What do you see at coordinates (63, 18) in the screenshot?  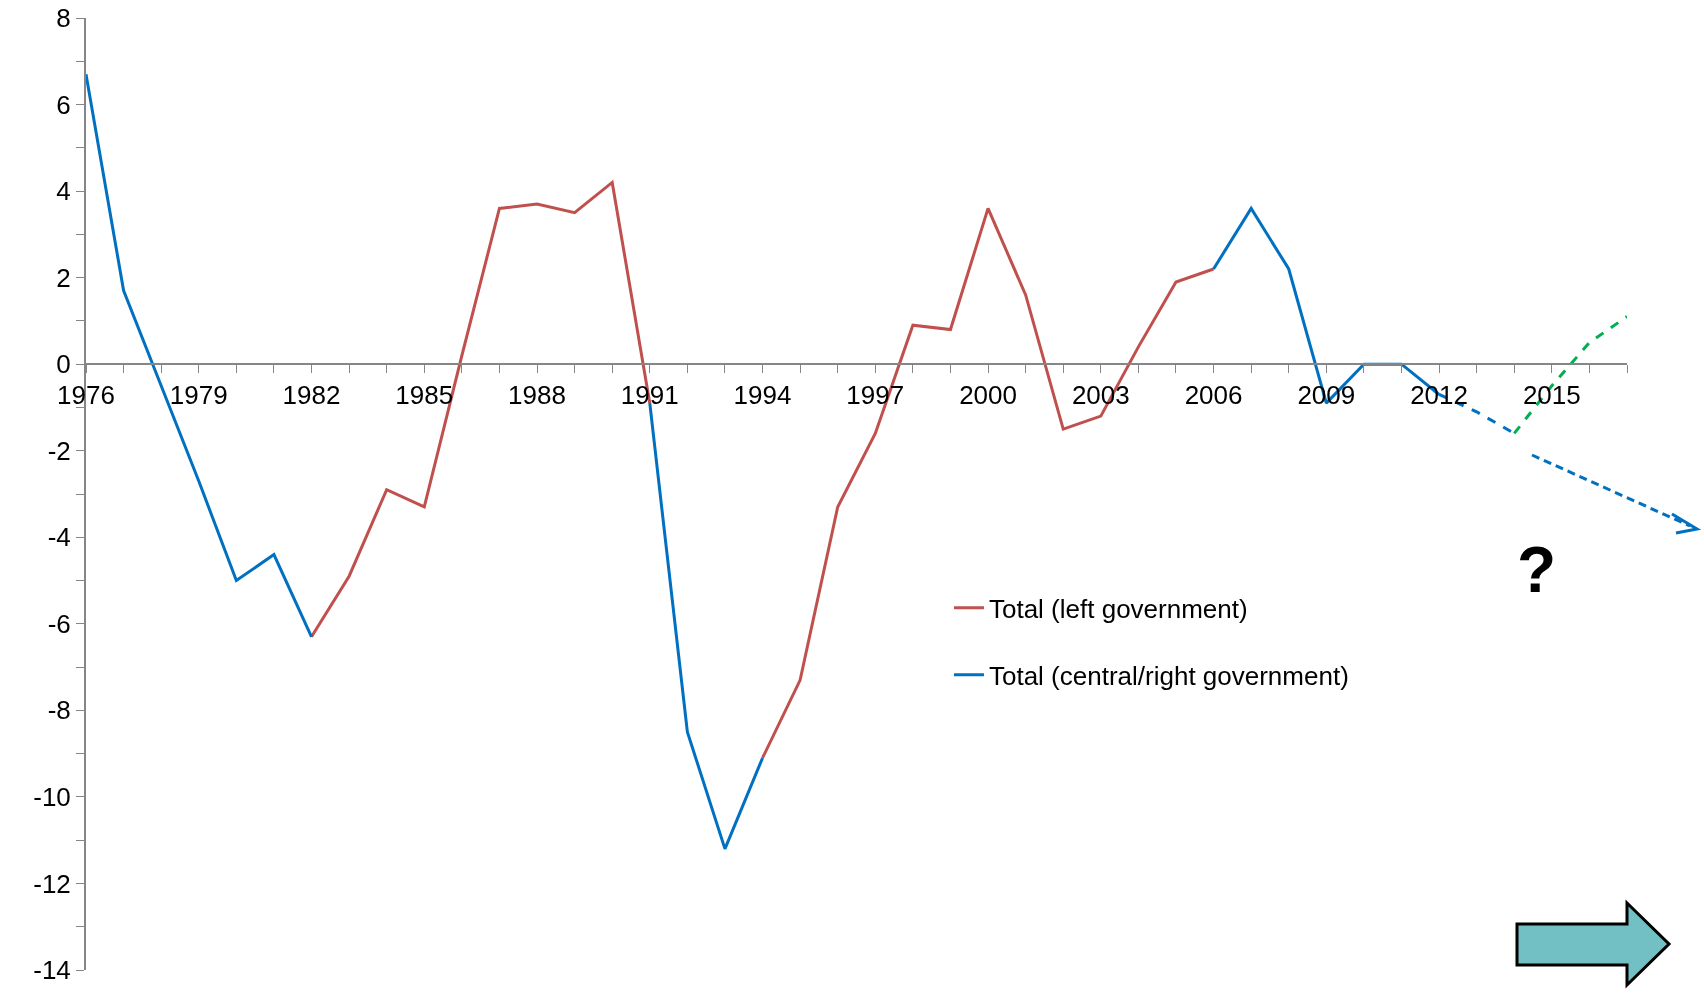 I see `y-tick-label: 8` at bounding box center [63, 18].